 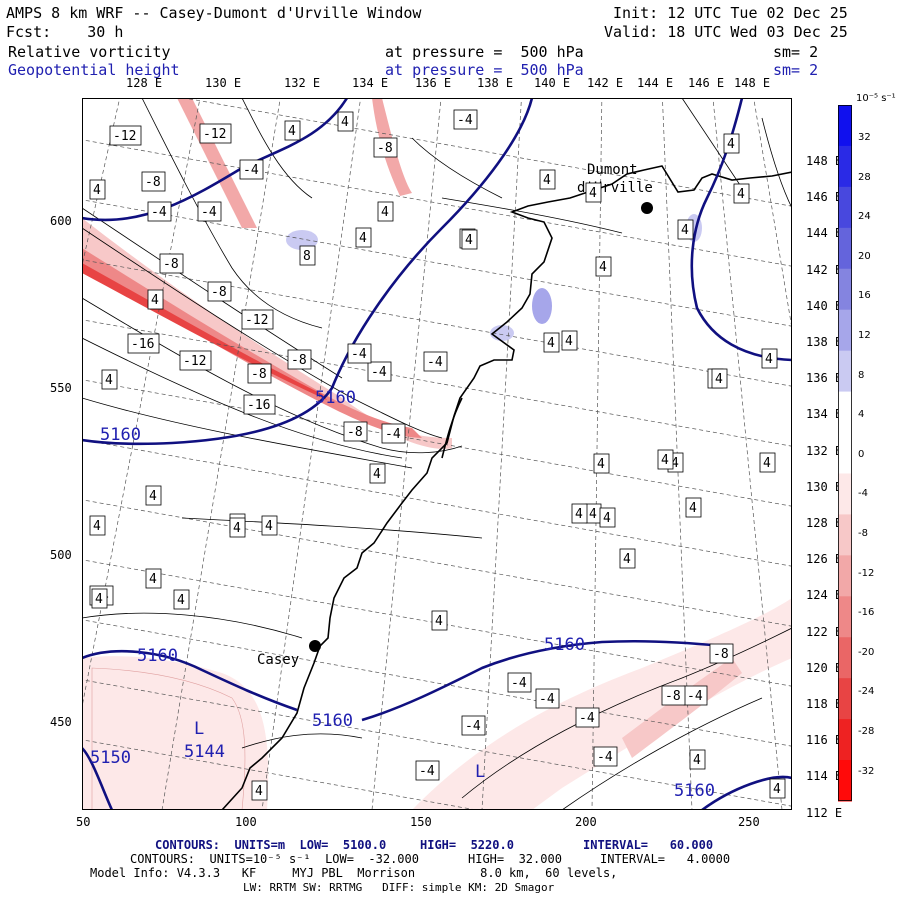 What do you see at coordinates (480, 772) in the screenshot?
I see `low-center-marker: L` at bounding box center [480, 772].